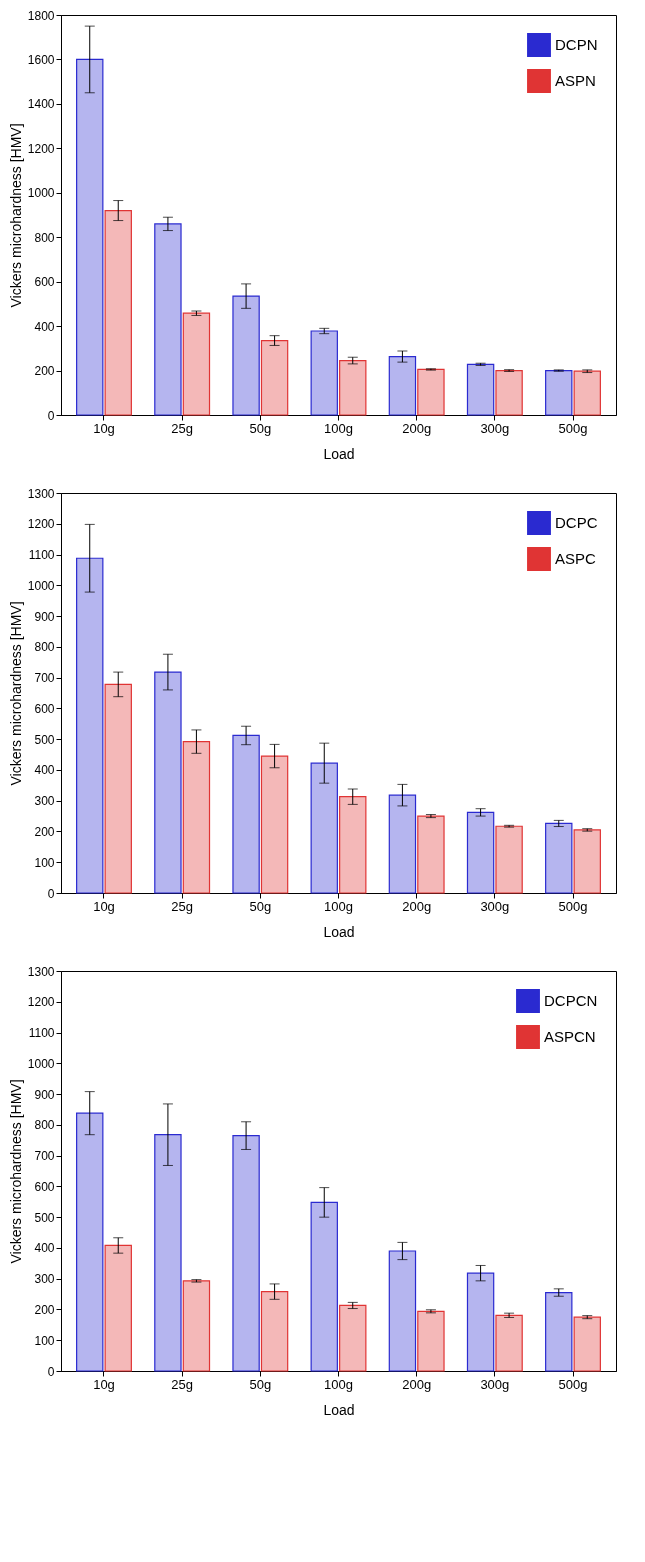 This screenshot has width=645, height=1562. I want to click on y-tick-label: 600, so click(44, 1186).